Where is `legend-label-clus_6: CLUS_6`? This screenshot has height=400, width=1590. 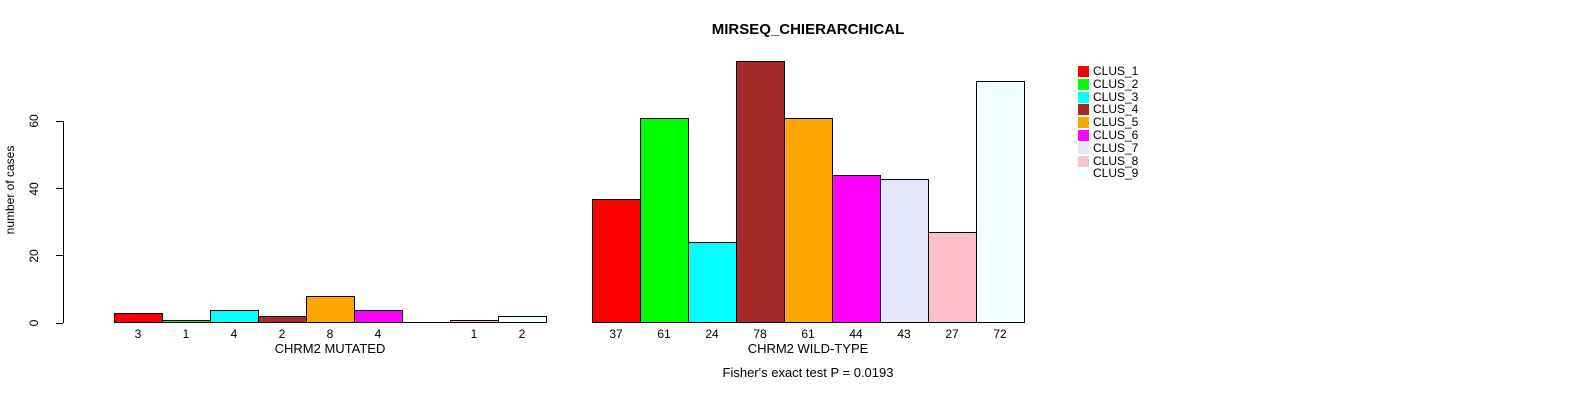 legend-label-clus_6: CLUS_6 is located at coordinates (1116, 135).